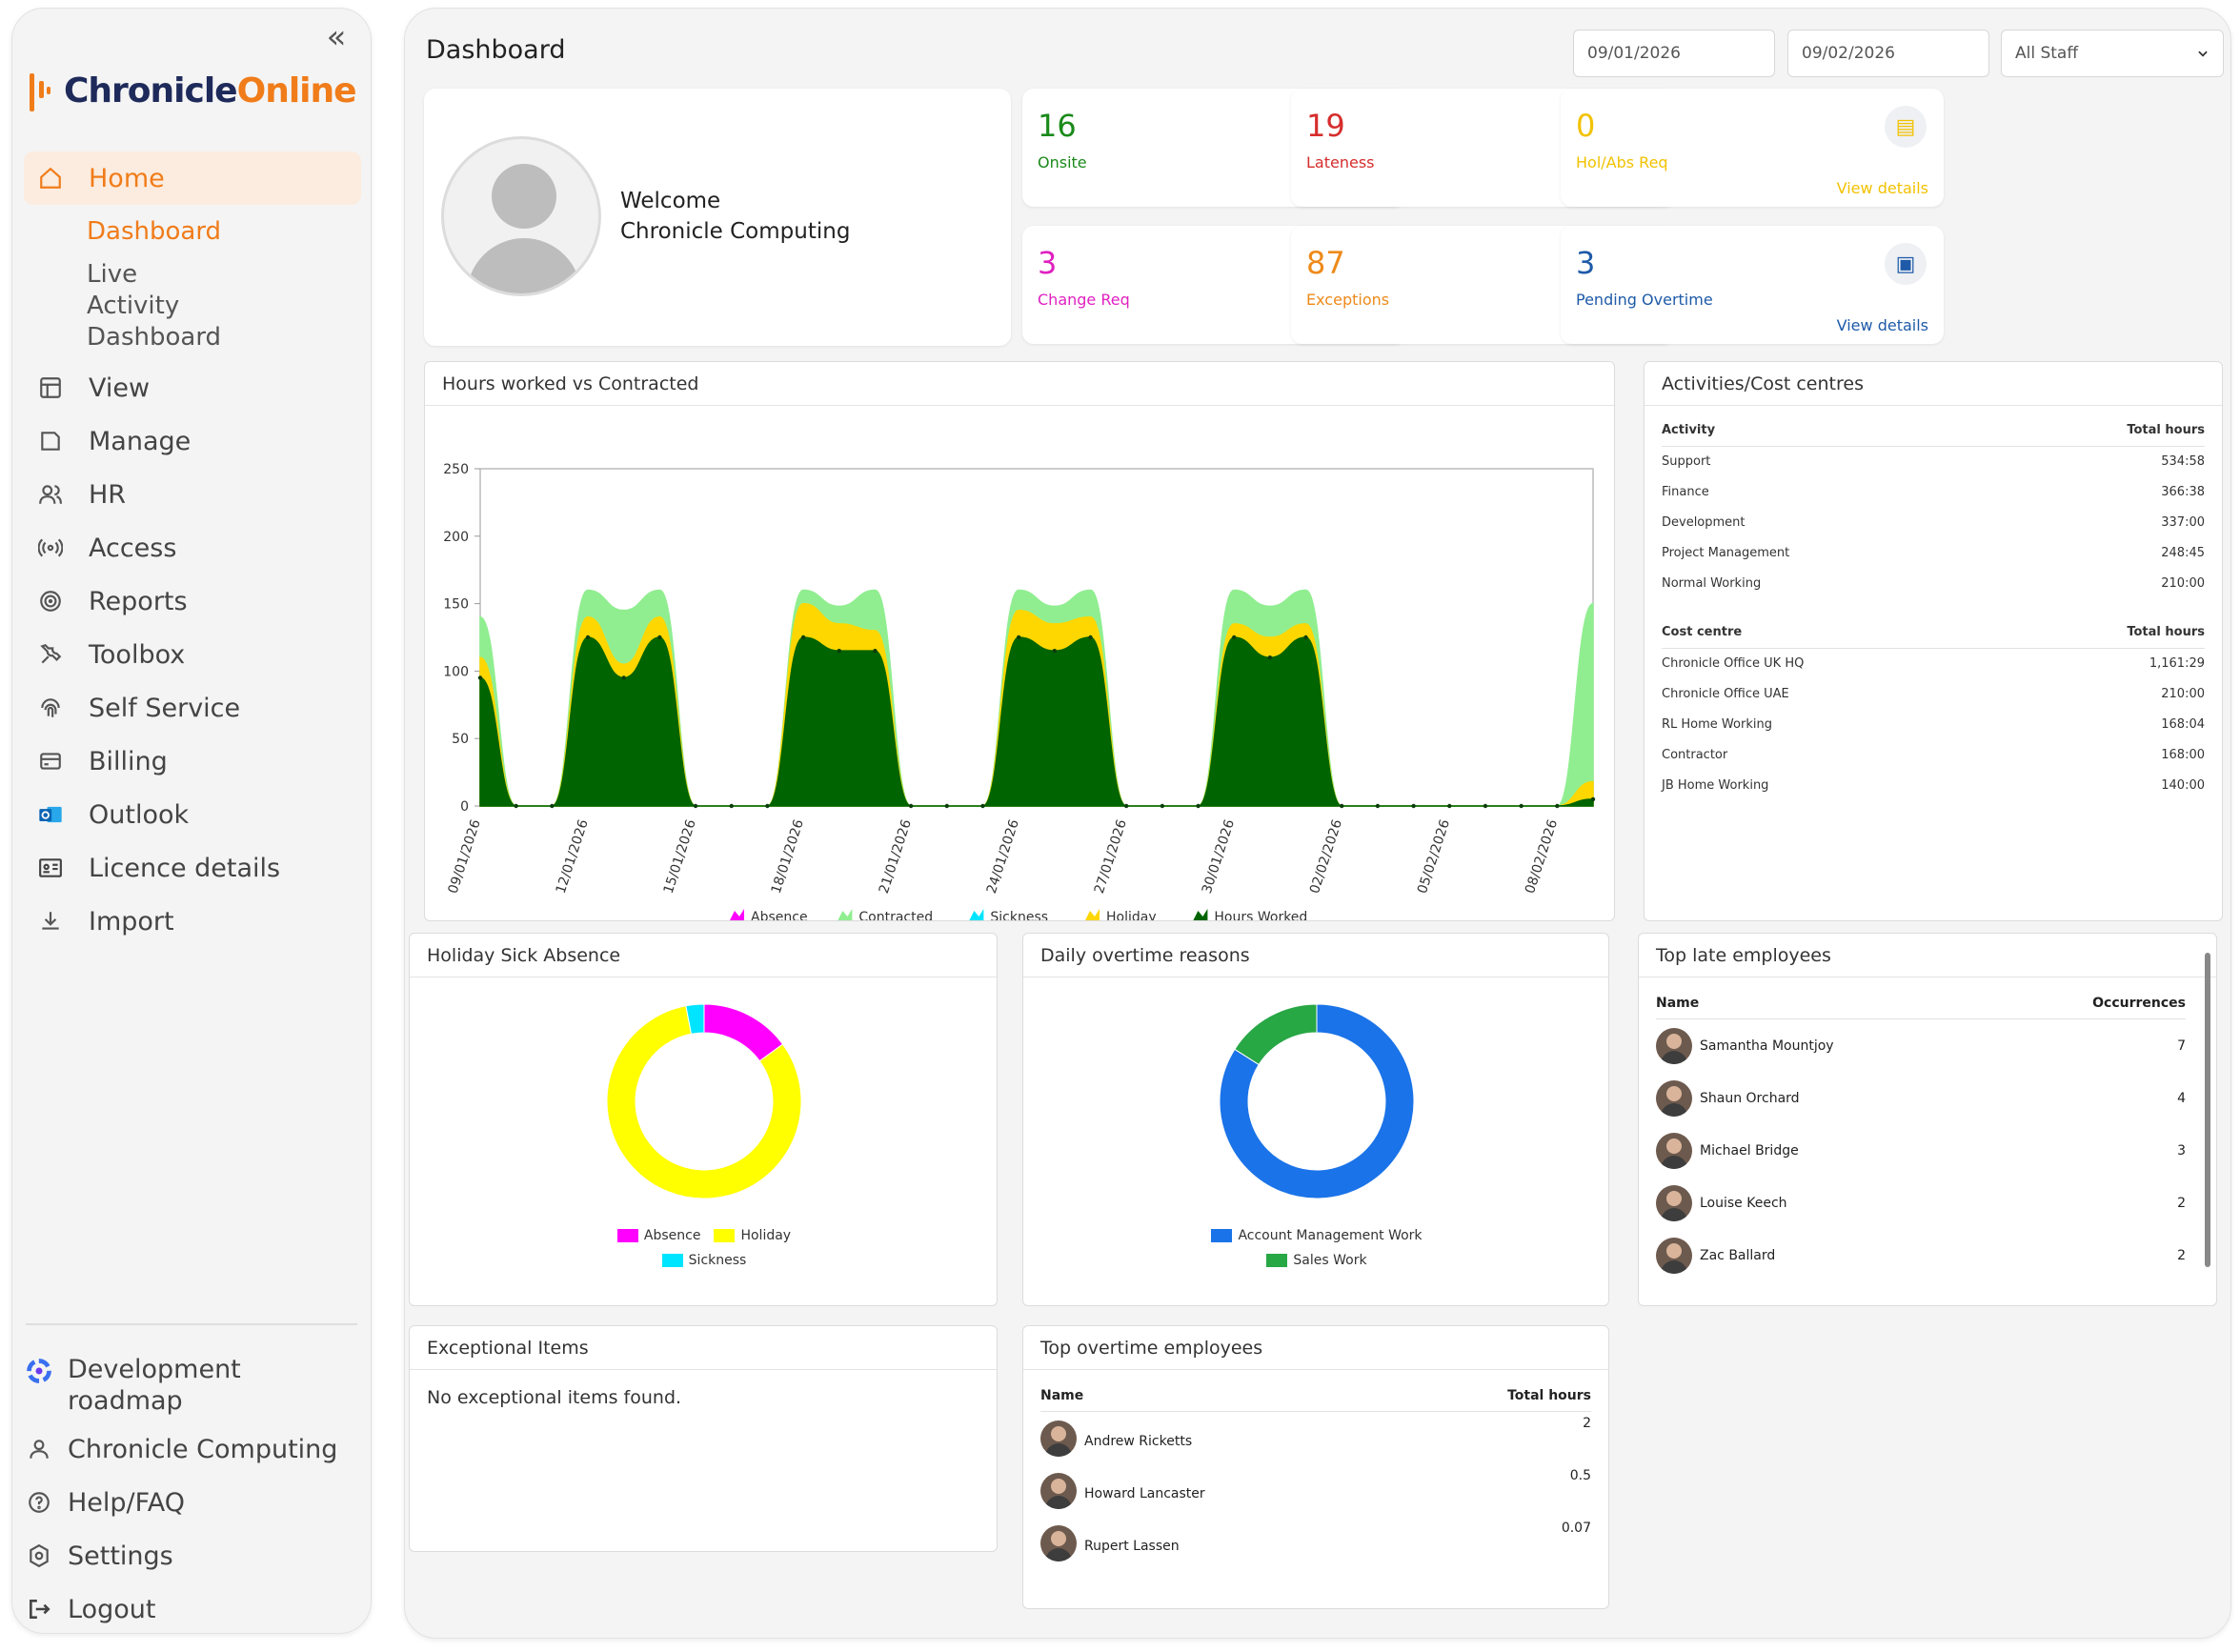 The width and height of the screenshot is (2240, 1652). Describe the element at coordinates (193, 1609) in the screenshot. I see `nav-logout: Logout` at that location.